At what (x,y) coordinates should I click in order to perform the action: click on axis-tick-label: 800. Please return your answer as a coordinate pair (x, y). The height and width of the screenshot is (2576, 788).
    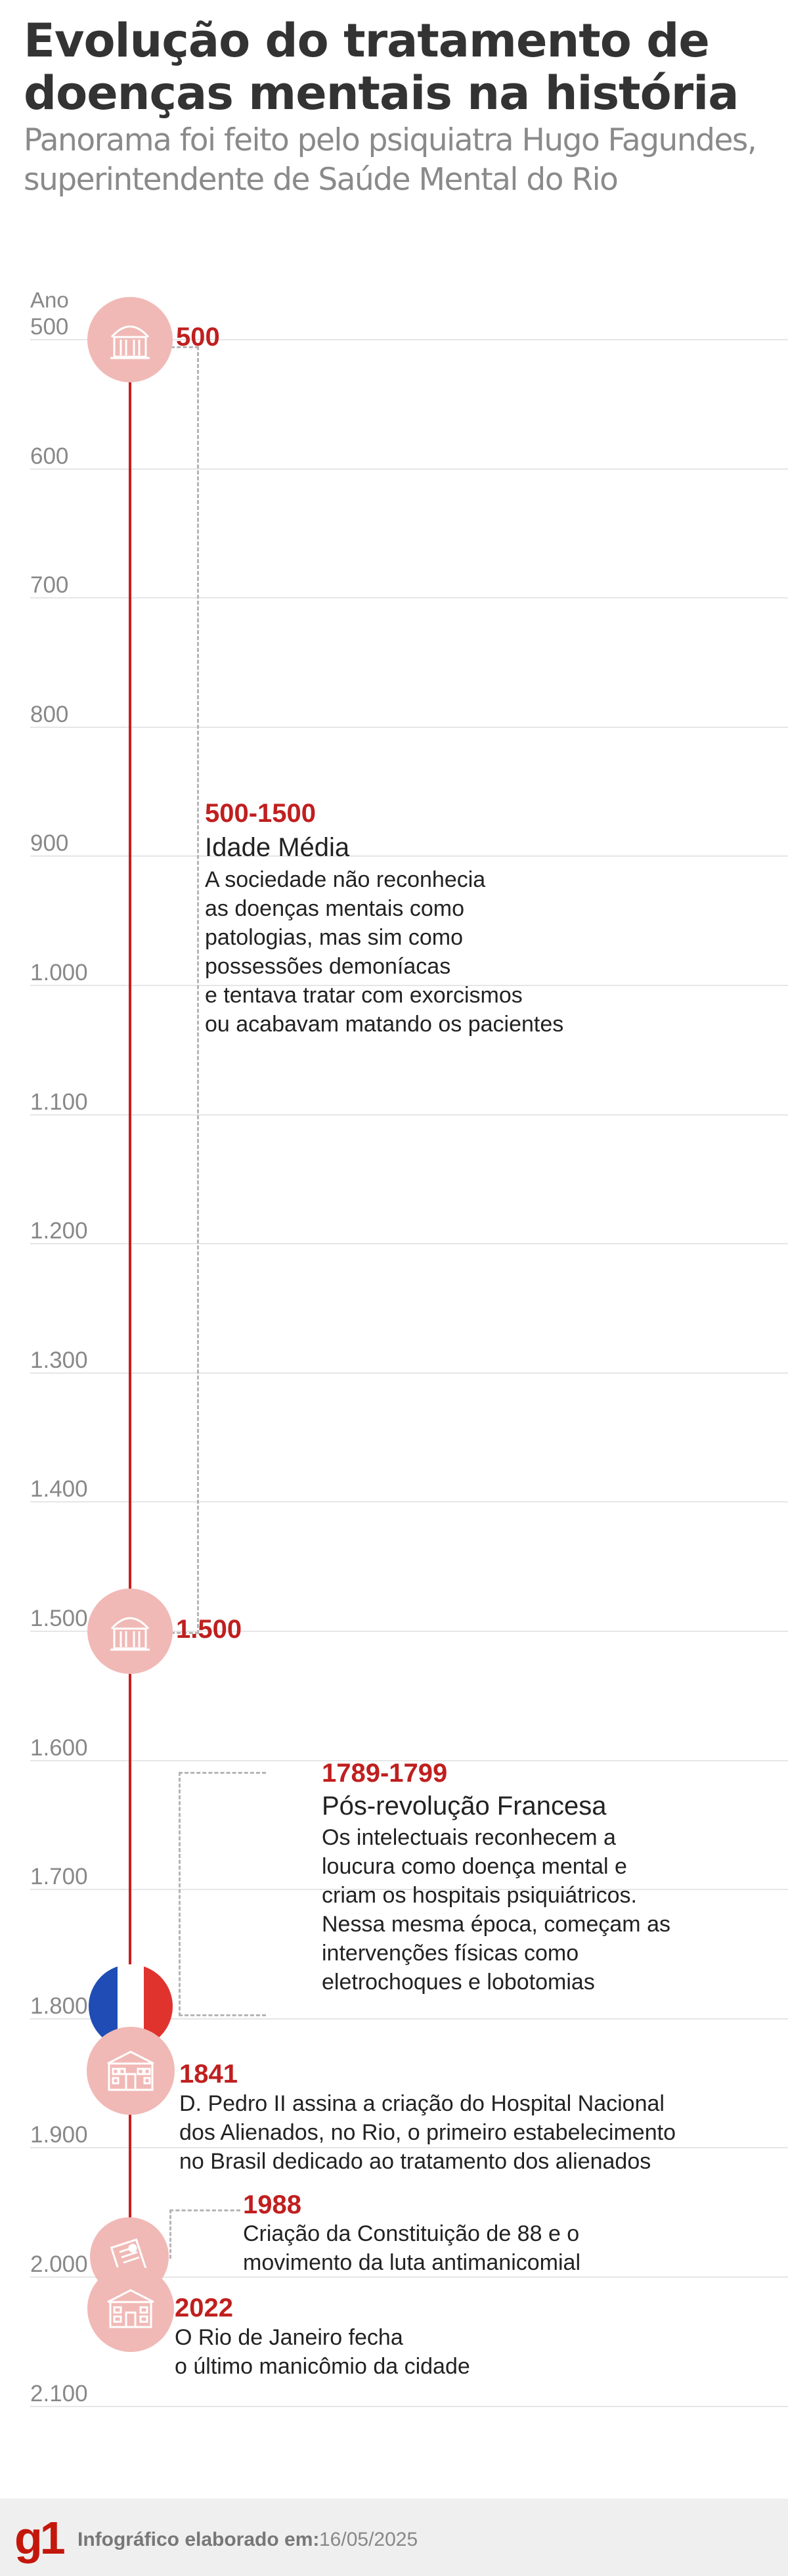
    Looking at the image, I should click on (49, 714).